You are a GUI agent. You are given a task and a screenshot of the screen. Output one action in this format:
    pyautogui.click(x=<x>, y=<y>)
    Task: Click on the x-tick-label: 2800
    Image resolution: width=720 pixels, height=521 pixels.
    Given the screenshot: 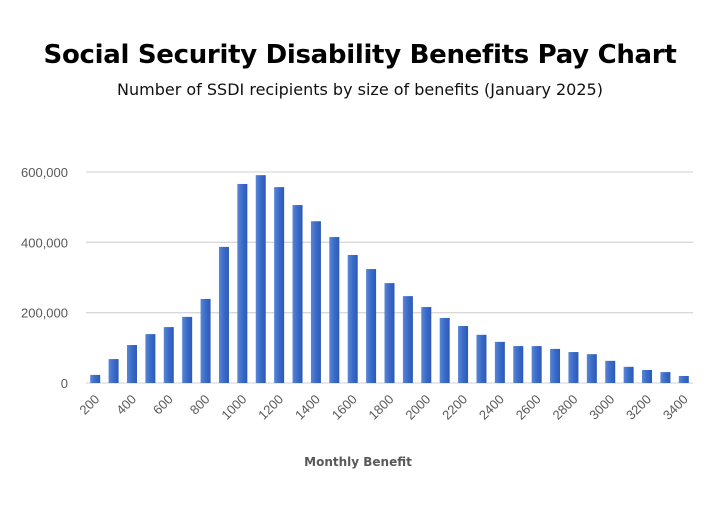 What is the action you would take?
    pyautogui.click(x=565, y=407)
    